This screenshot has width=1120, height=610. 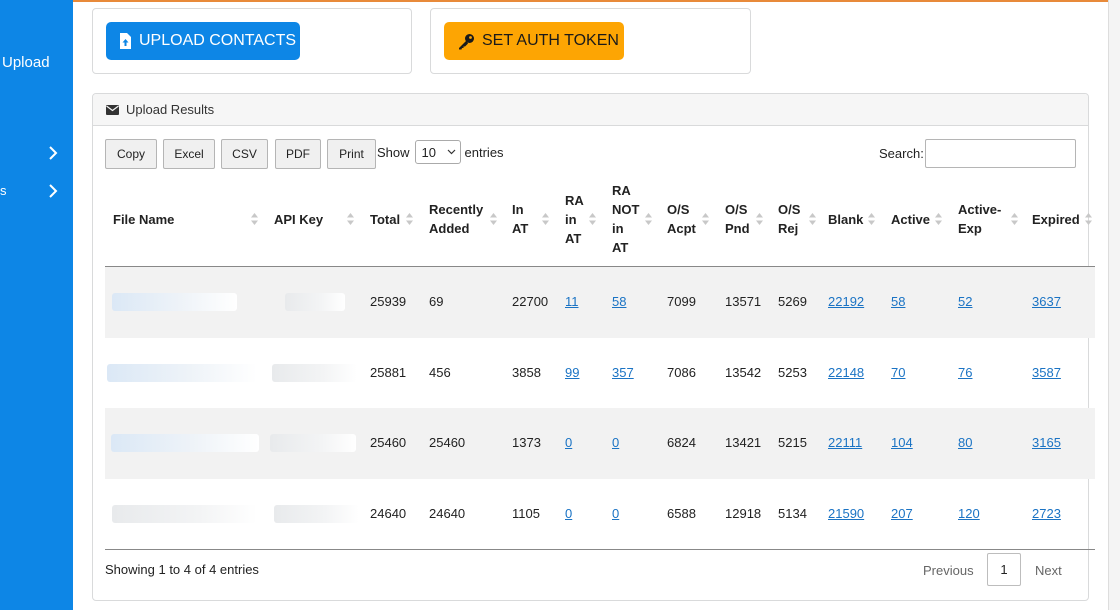 What do you see at coordinates (681, 442) in the screenshot?
I see `table-cell: 6824` at bounding box center [681, 442].